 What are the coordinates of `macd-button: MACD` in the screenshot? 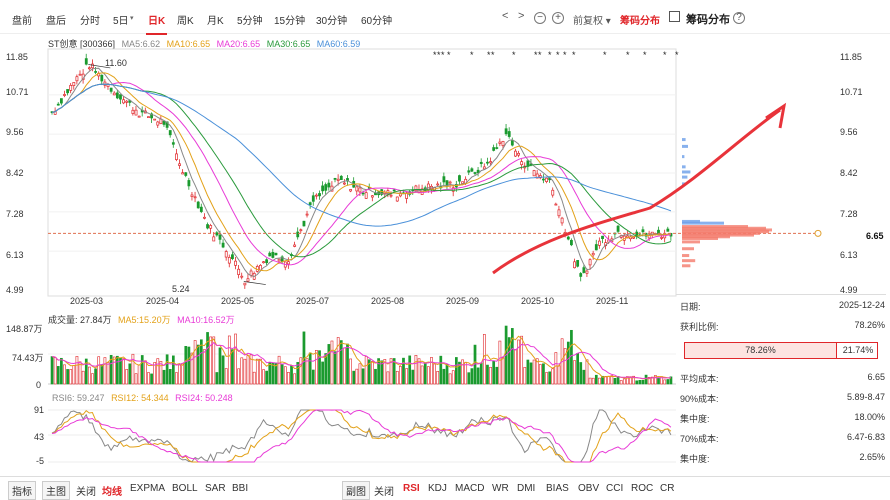 It's located at (470, 488).